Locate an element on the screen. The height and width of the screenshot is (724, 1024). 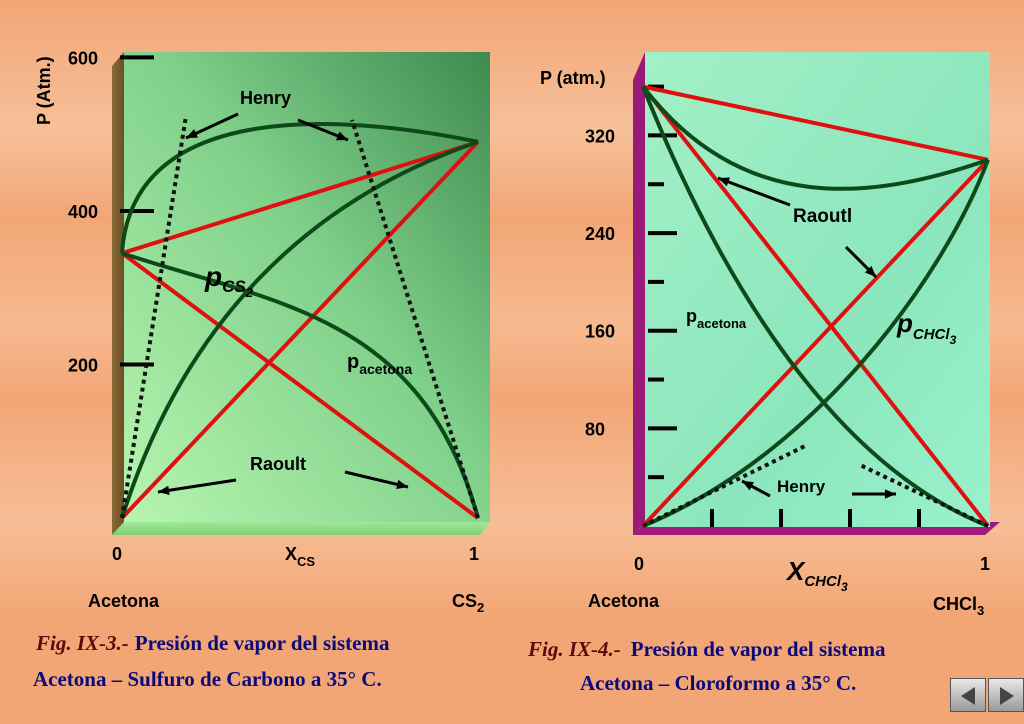
left-x-axis-label: XCS is located at coordinates (300, 556).